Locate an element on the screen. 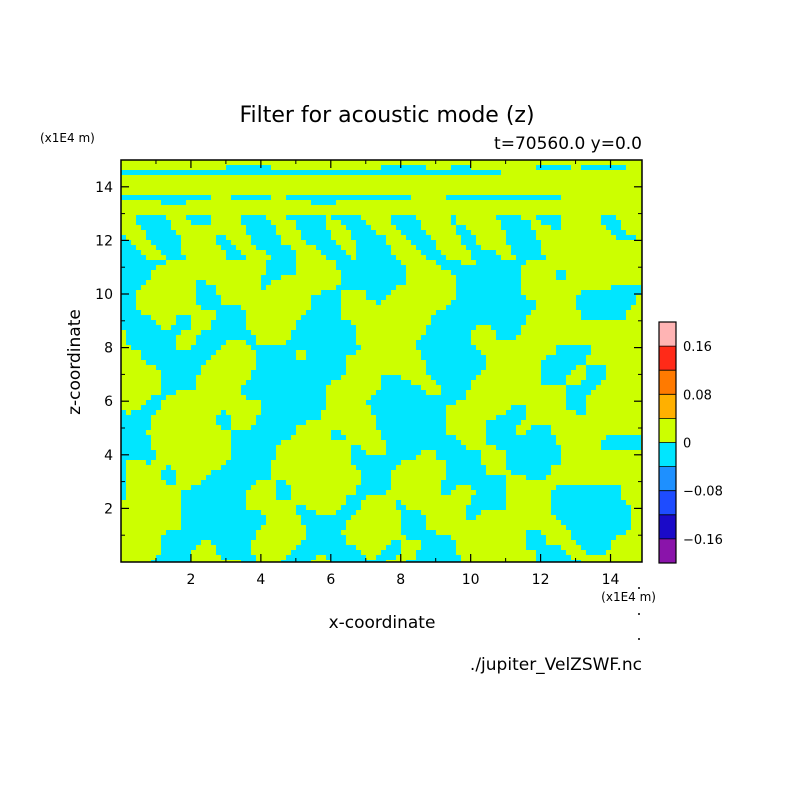  colorbar-tick-label: 0.16 is located at coordinates (697, 347).